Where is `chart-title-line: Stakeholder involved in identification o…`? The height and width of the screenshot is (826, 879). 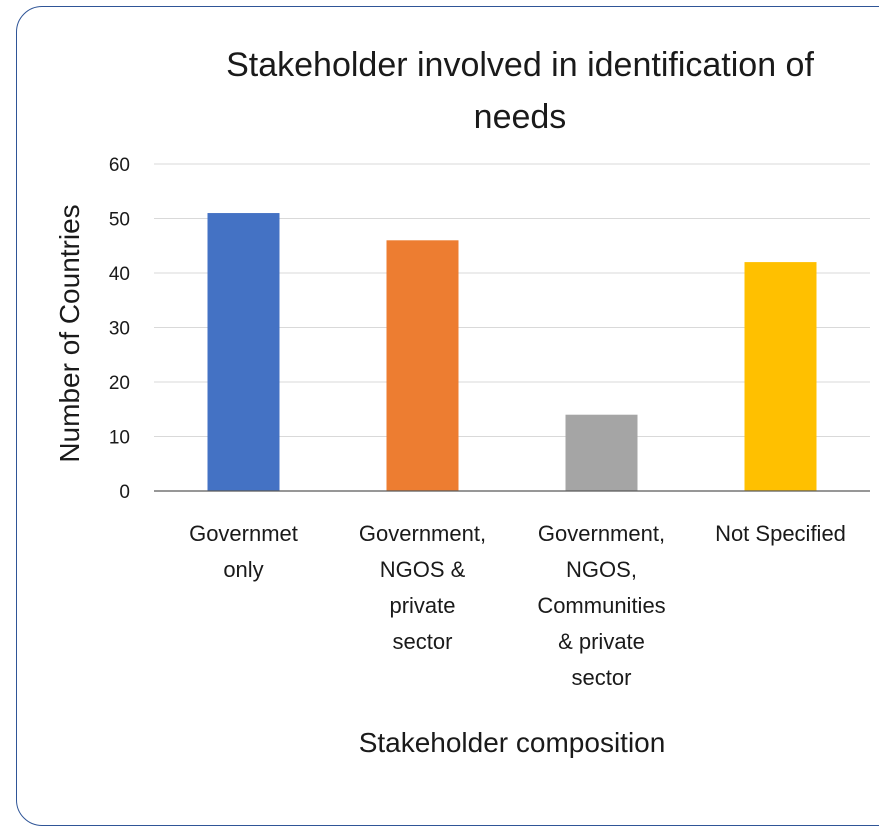 chart-title-line: Stakeholder involved in identification o… is located at coordinates (520, 65).